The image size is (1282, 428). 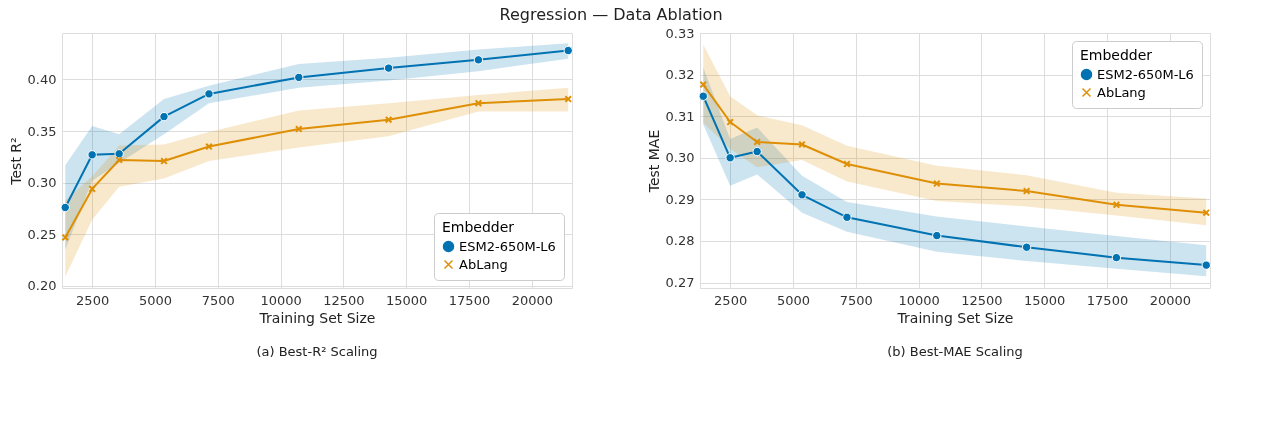 I want to click on y-axis-title: Test R², so click(x=15, y=161).